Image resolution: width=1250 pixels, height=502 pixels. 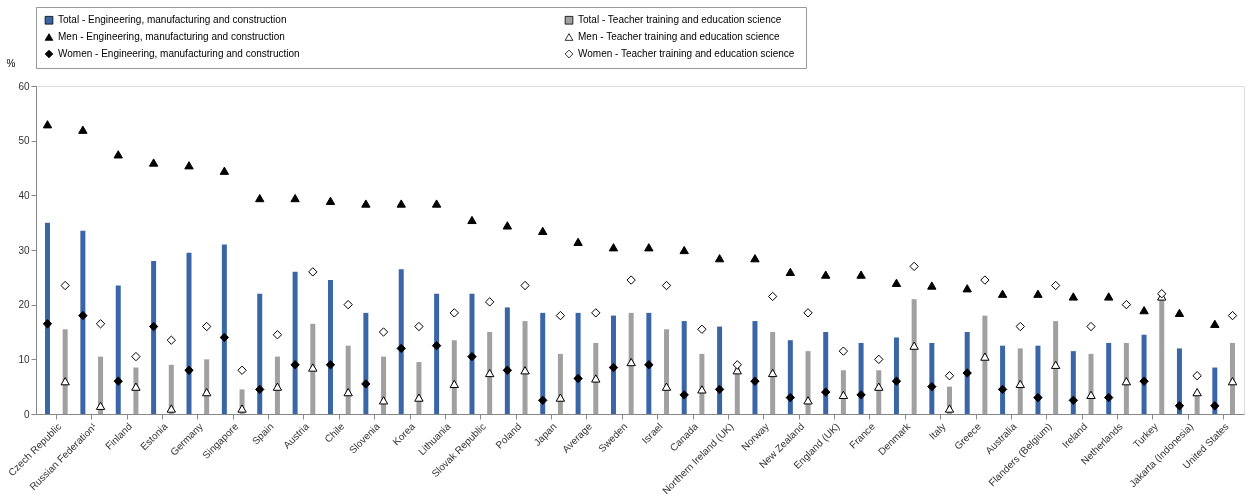 I want to click on y-tick-label: 20, so click(x=24, y=305).